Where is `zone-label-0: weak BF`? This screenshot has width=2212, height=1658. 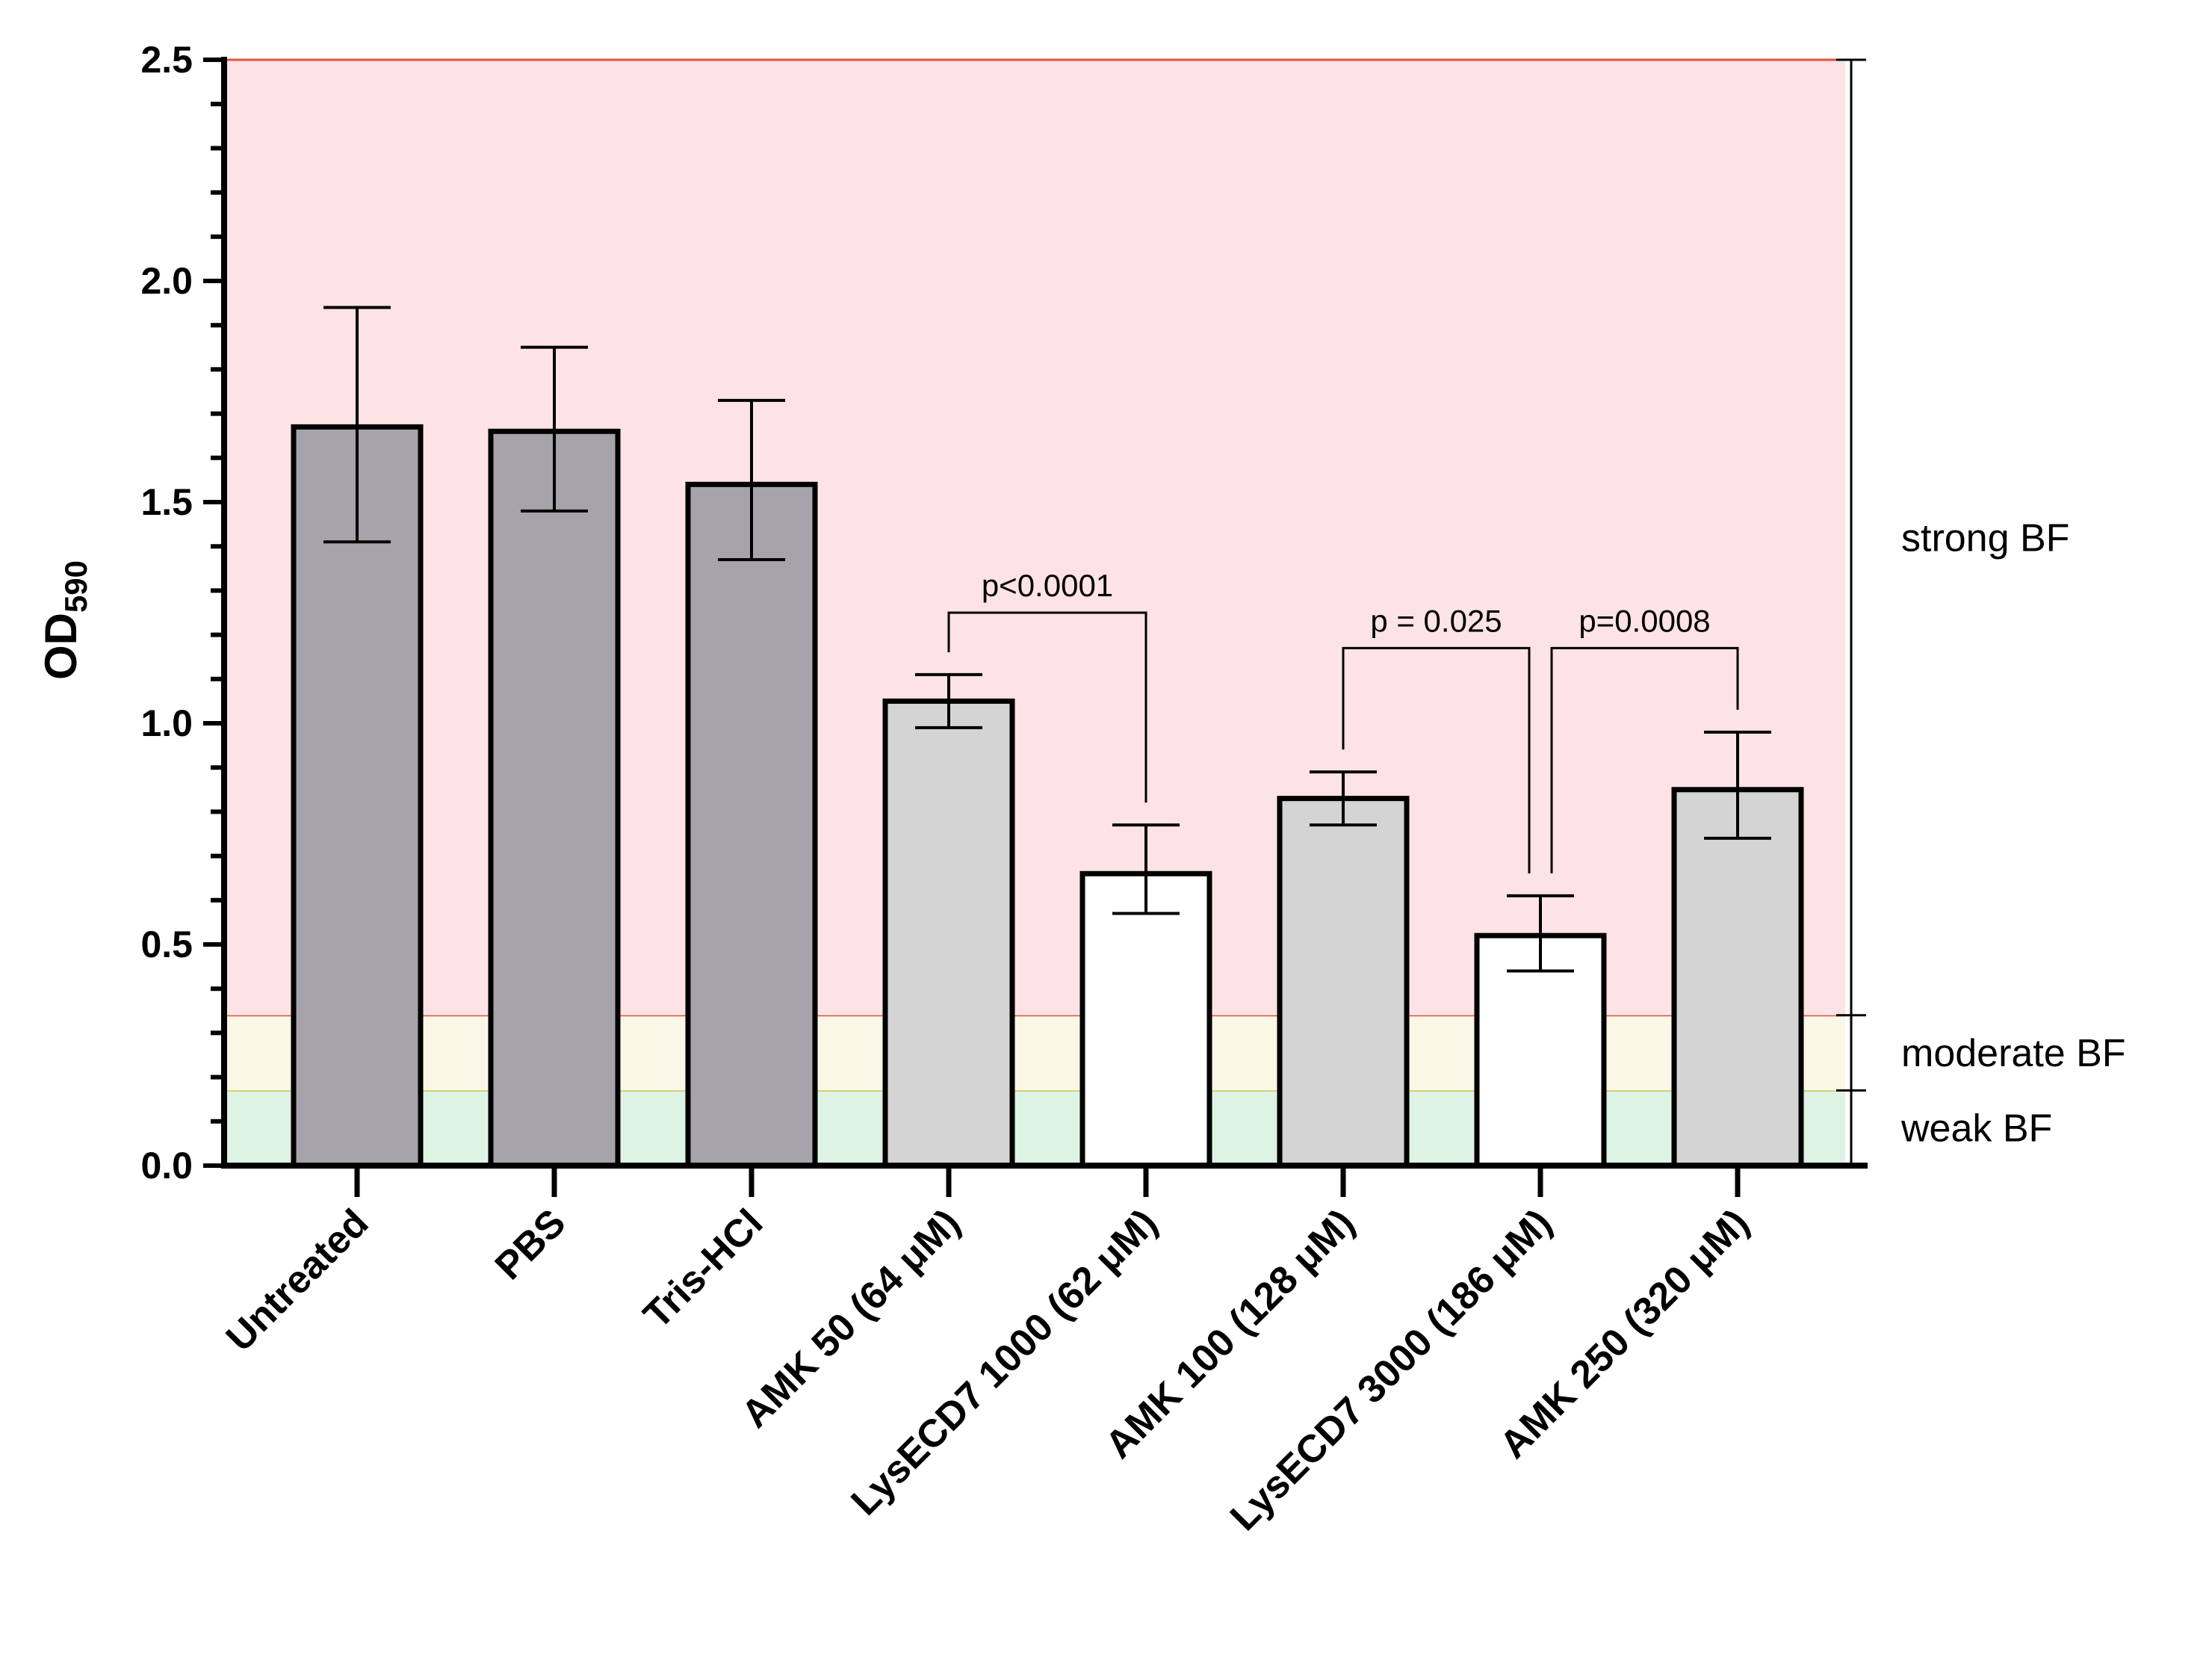
zone-label-0: weak BF is located at coordinates (1976, 1129).